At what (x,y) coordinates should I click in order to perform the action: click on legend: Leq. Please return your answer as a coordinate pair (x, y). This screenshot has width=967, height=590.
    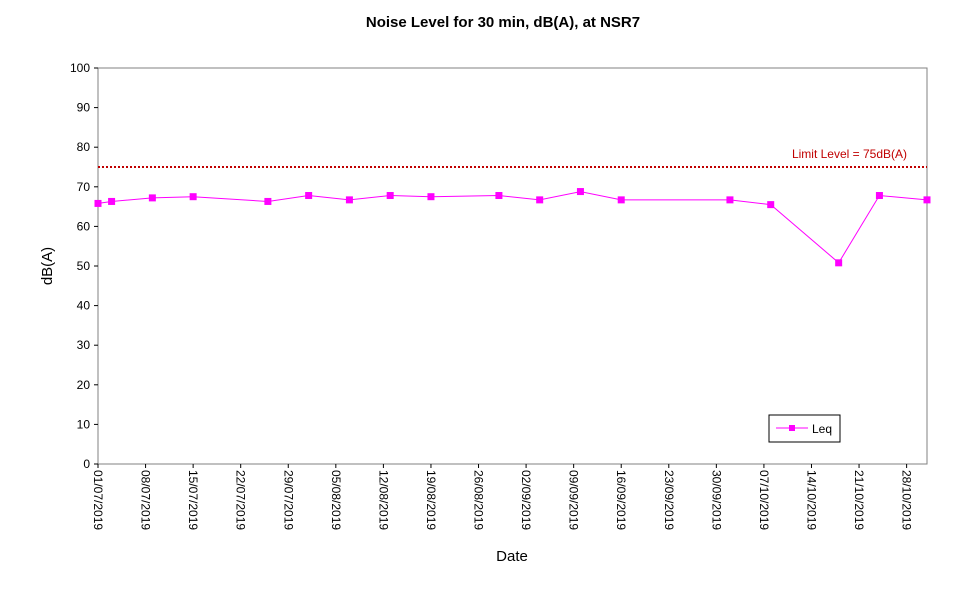
    Looking at the image, I should click on (804, 428).